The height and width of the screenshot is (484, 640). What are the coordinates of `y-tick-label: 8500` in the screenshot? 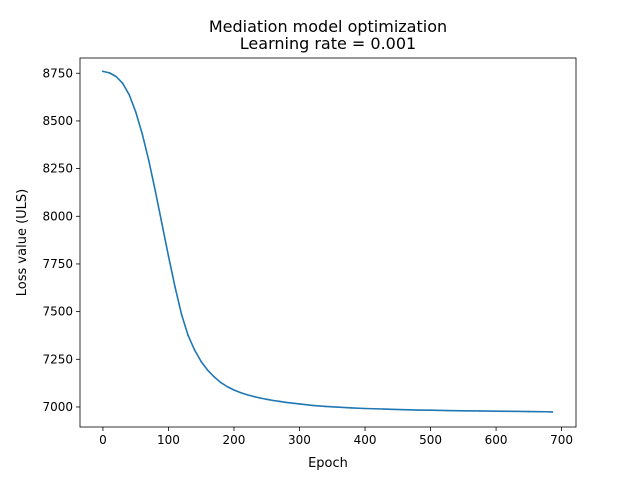 It's located at (57, 121).